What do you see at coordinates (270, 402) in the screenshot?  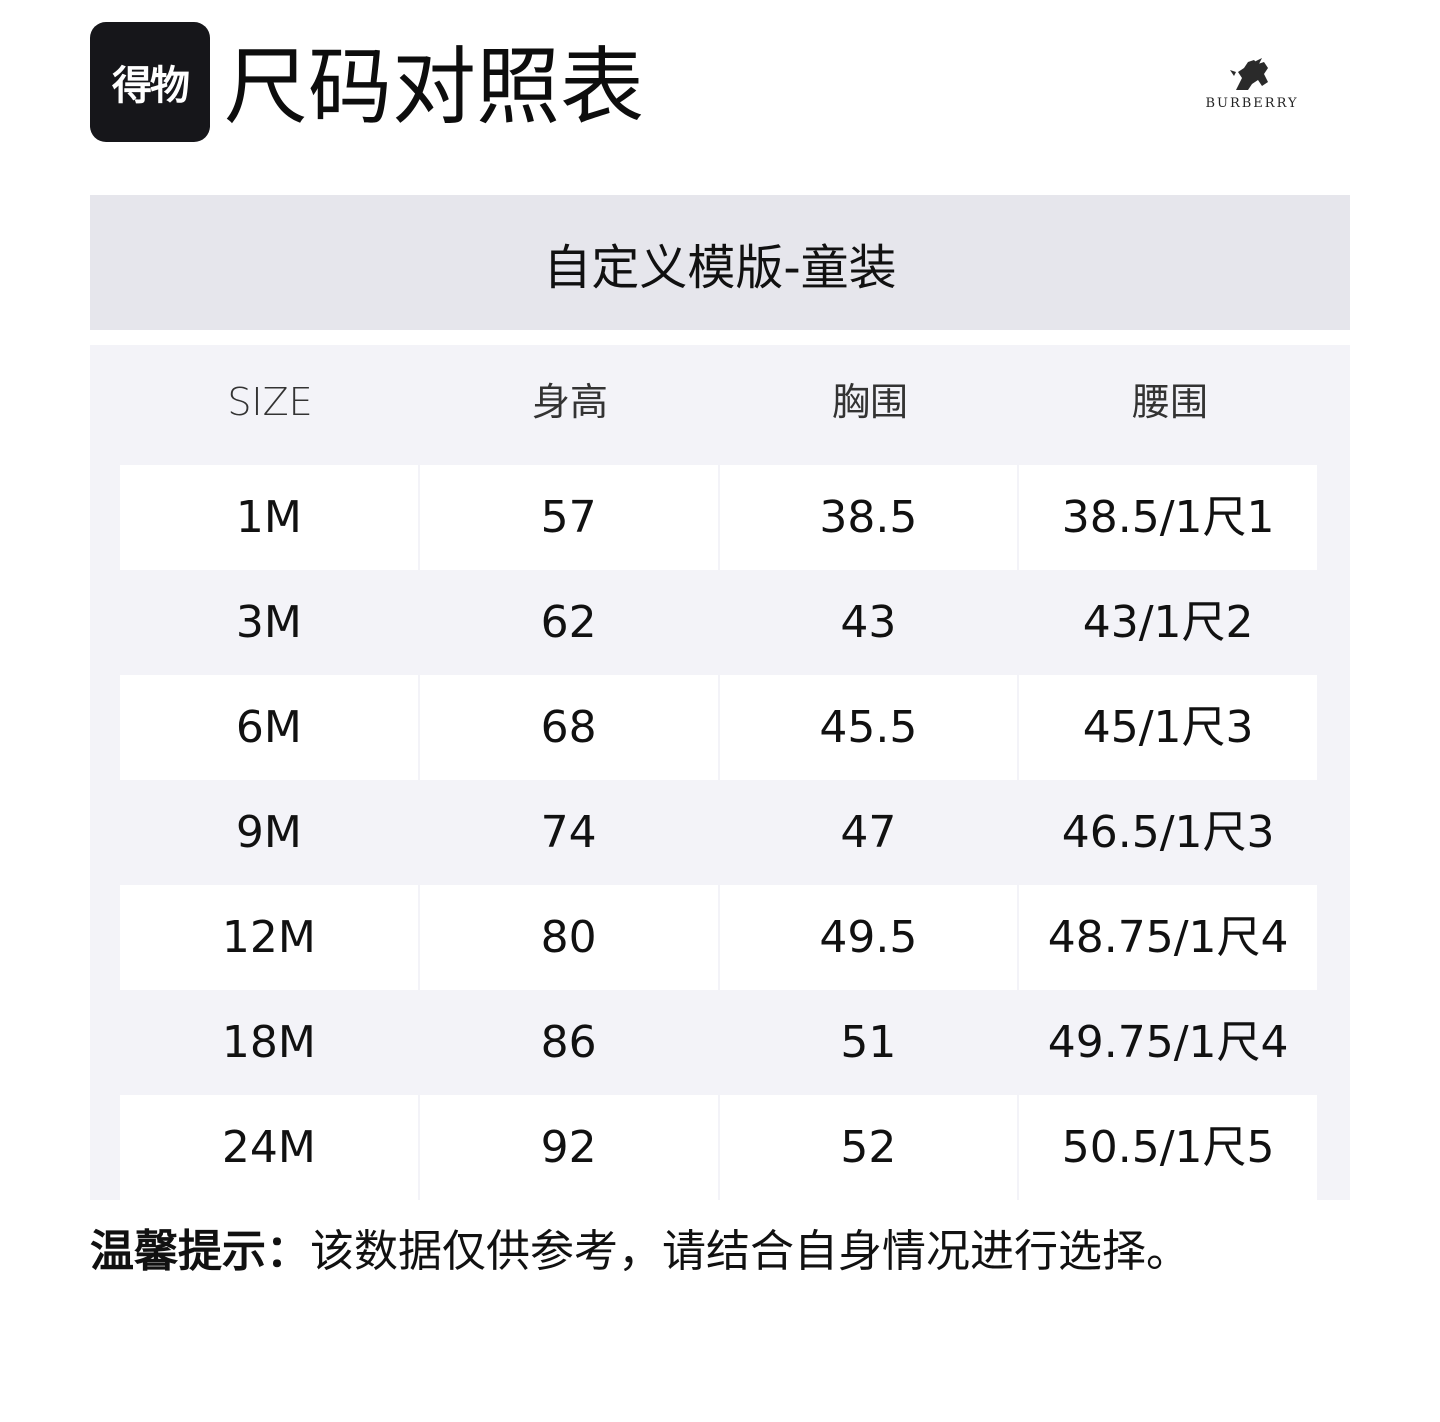 I see `column-header-size: SIZE` at bounding box center [270, 402].